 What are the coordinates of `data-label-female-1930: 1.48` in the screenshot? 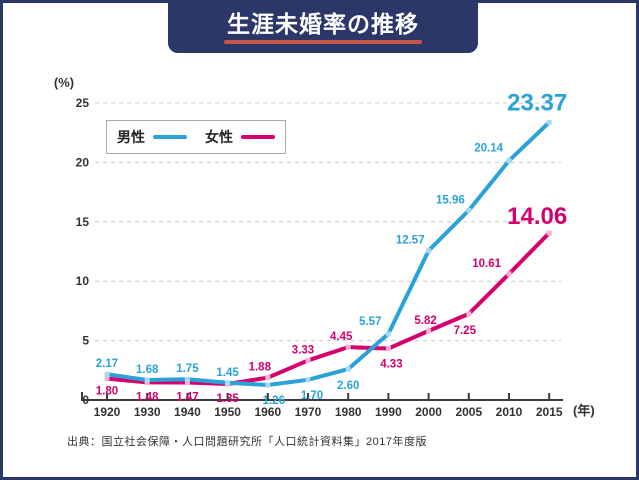 It's located at (147, 397).